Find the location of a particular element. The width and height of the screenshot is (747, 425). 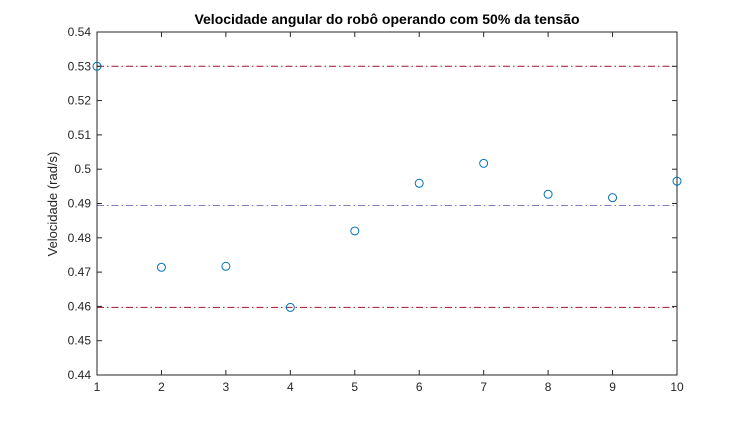

x-tick-label: 6 is located at coordinates (419, 387).